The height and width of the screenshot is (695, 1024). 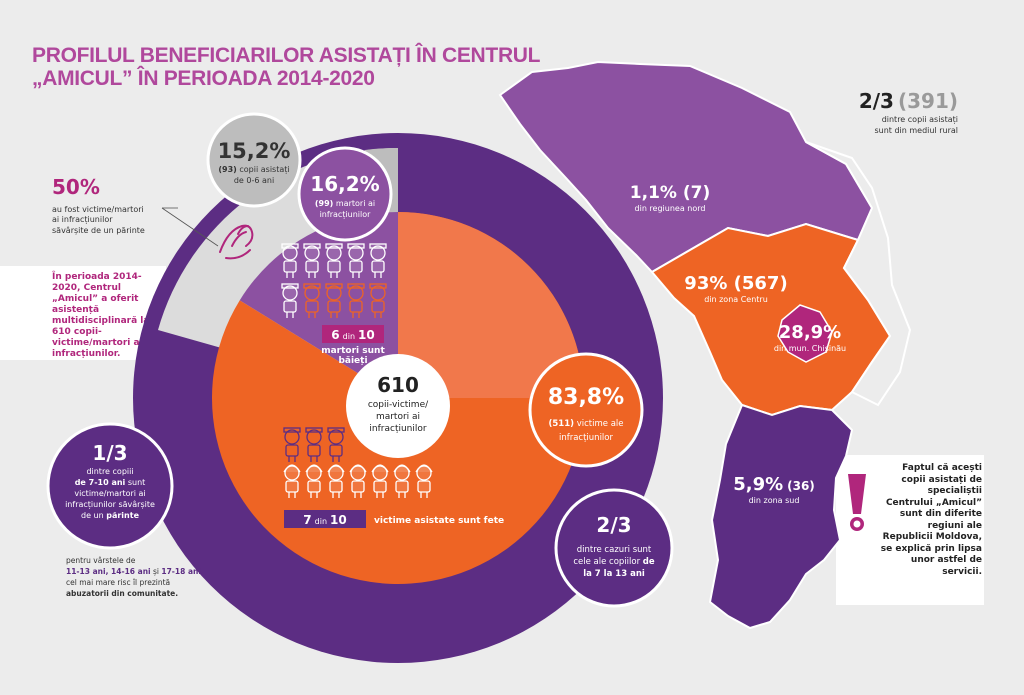 What do you see at coordinates (781, 516) in the screenshot?
I see `map-region-sud` at bounding box center [781, 516].